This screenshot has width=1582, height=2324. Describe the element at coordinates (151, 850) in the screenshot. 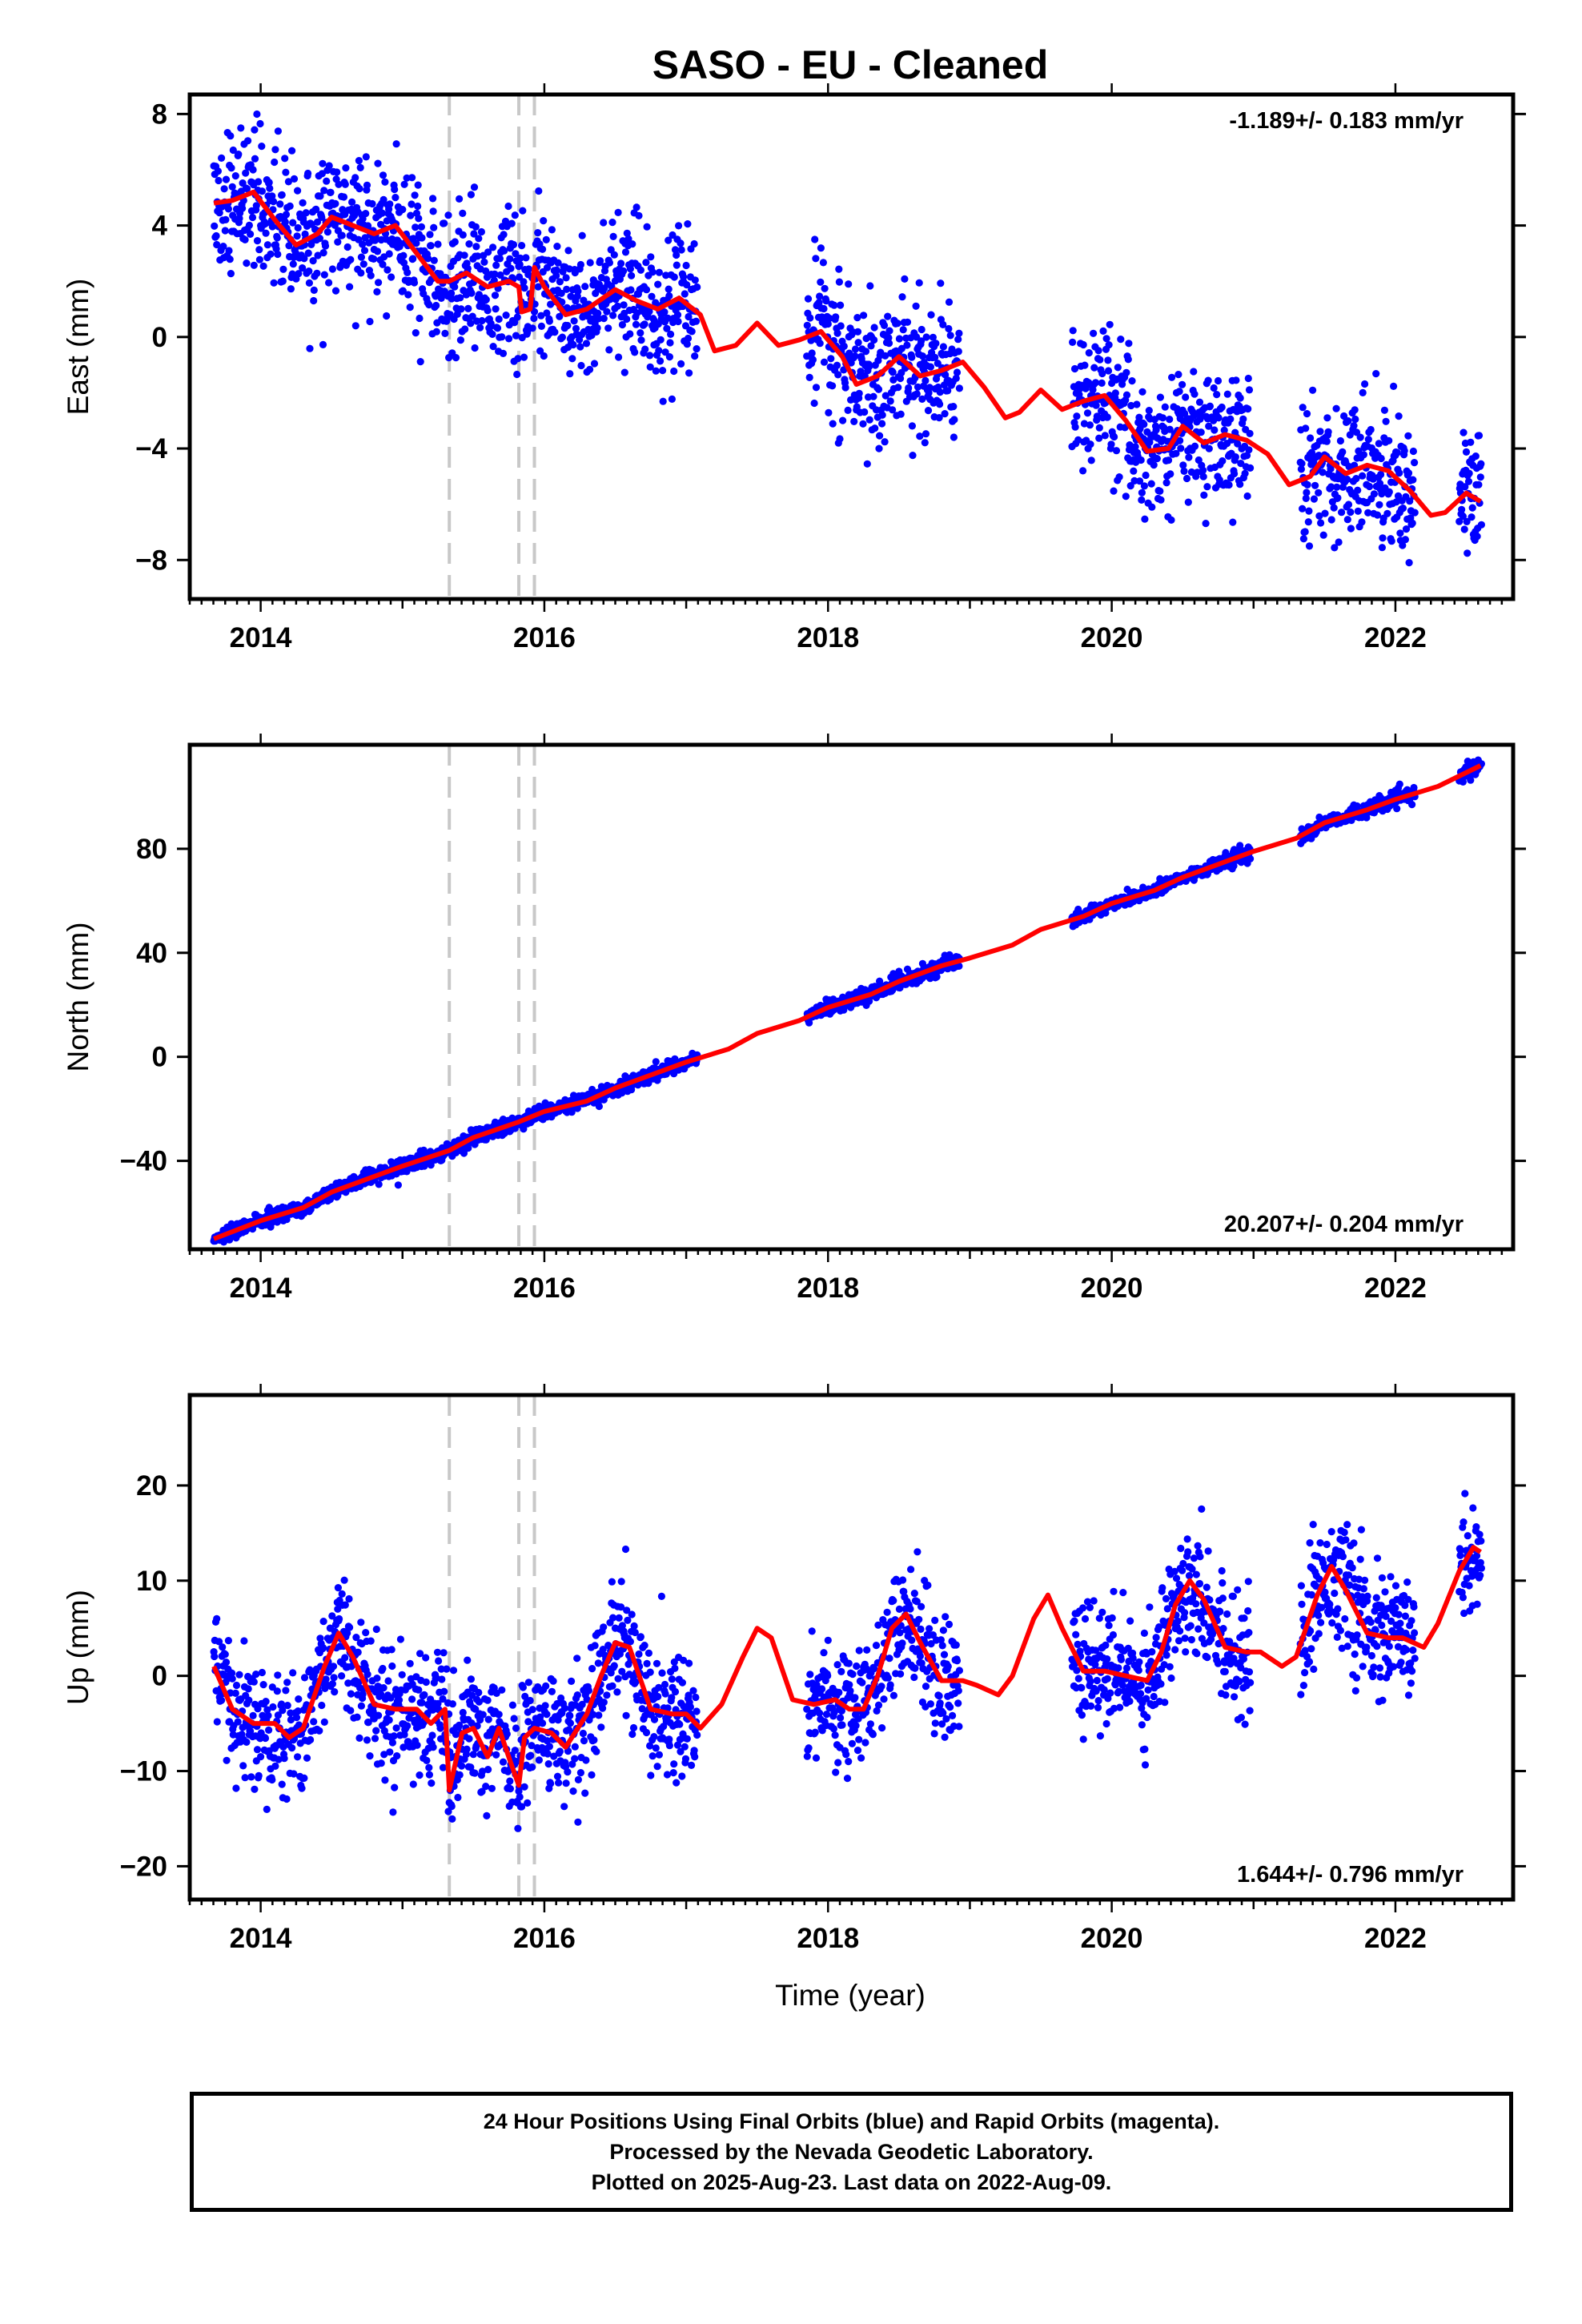

I see `y-tick-label: 80` at that location.